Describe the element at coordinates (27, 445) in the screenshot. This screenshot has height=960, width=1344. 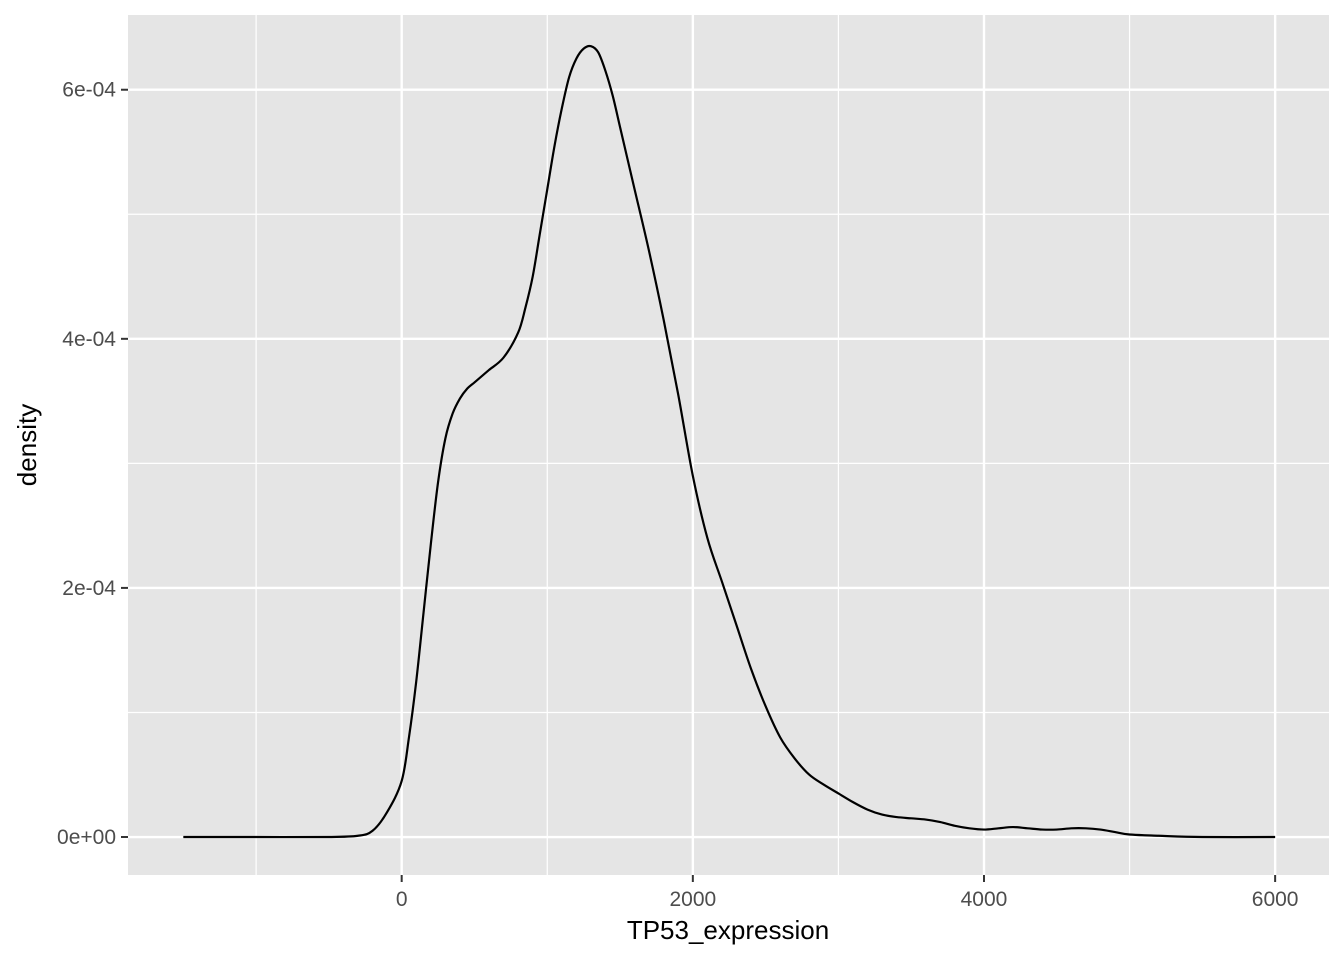
I see `y-axis-title: density` at that location.